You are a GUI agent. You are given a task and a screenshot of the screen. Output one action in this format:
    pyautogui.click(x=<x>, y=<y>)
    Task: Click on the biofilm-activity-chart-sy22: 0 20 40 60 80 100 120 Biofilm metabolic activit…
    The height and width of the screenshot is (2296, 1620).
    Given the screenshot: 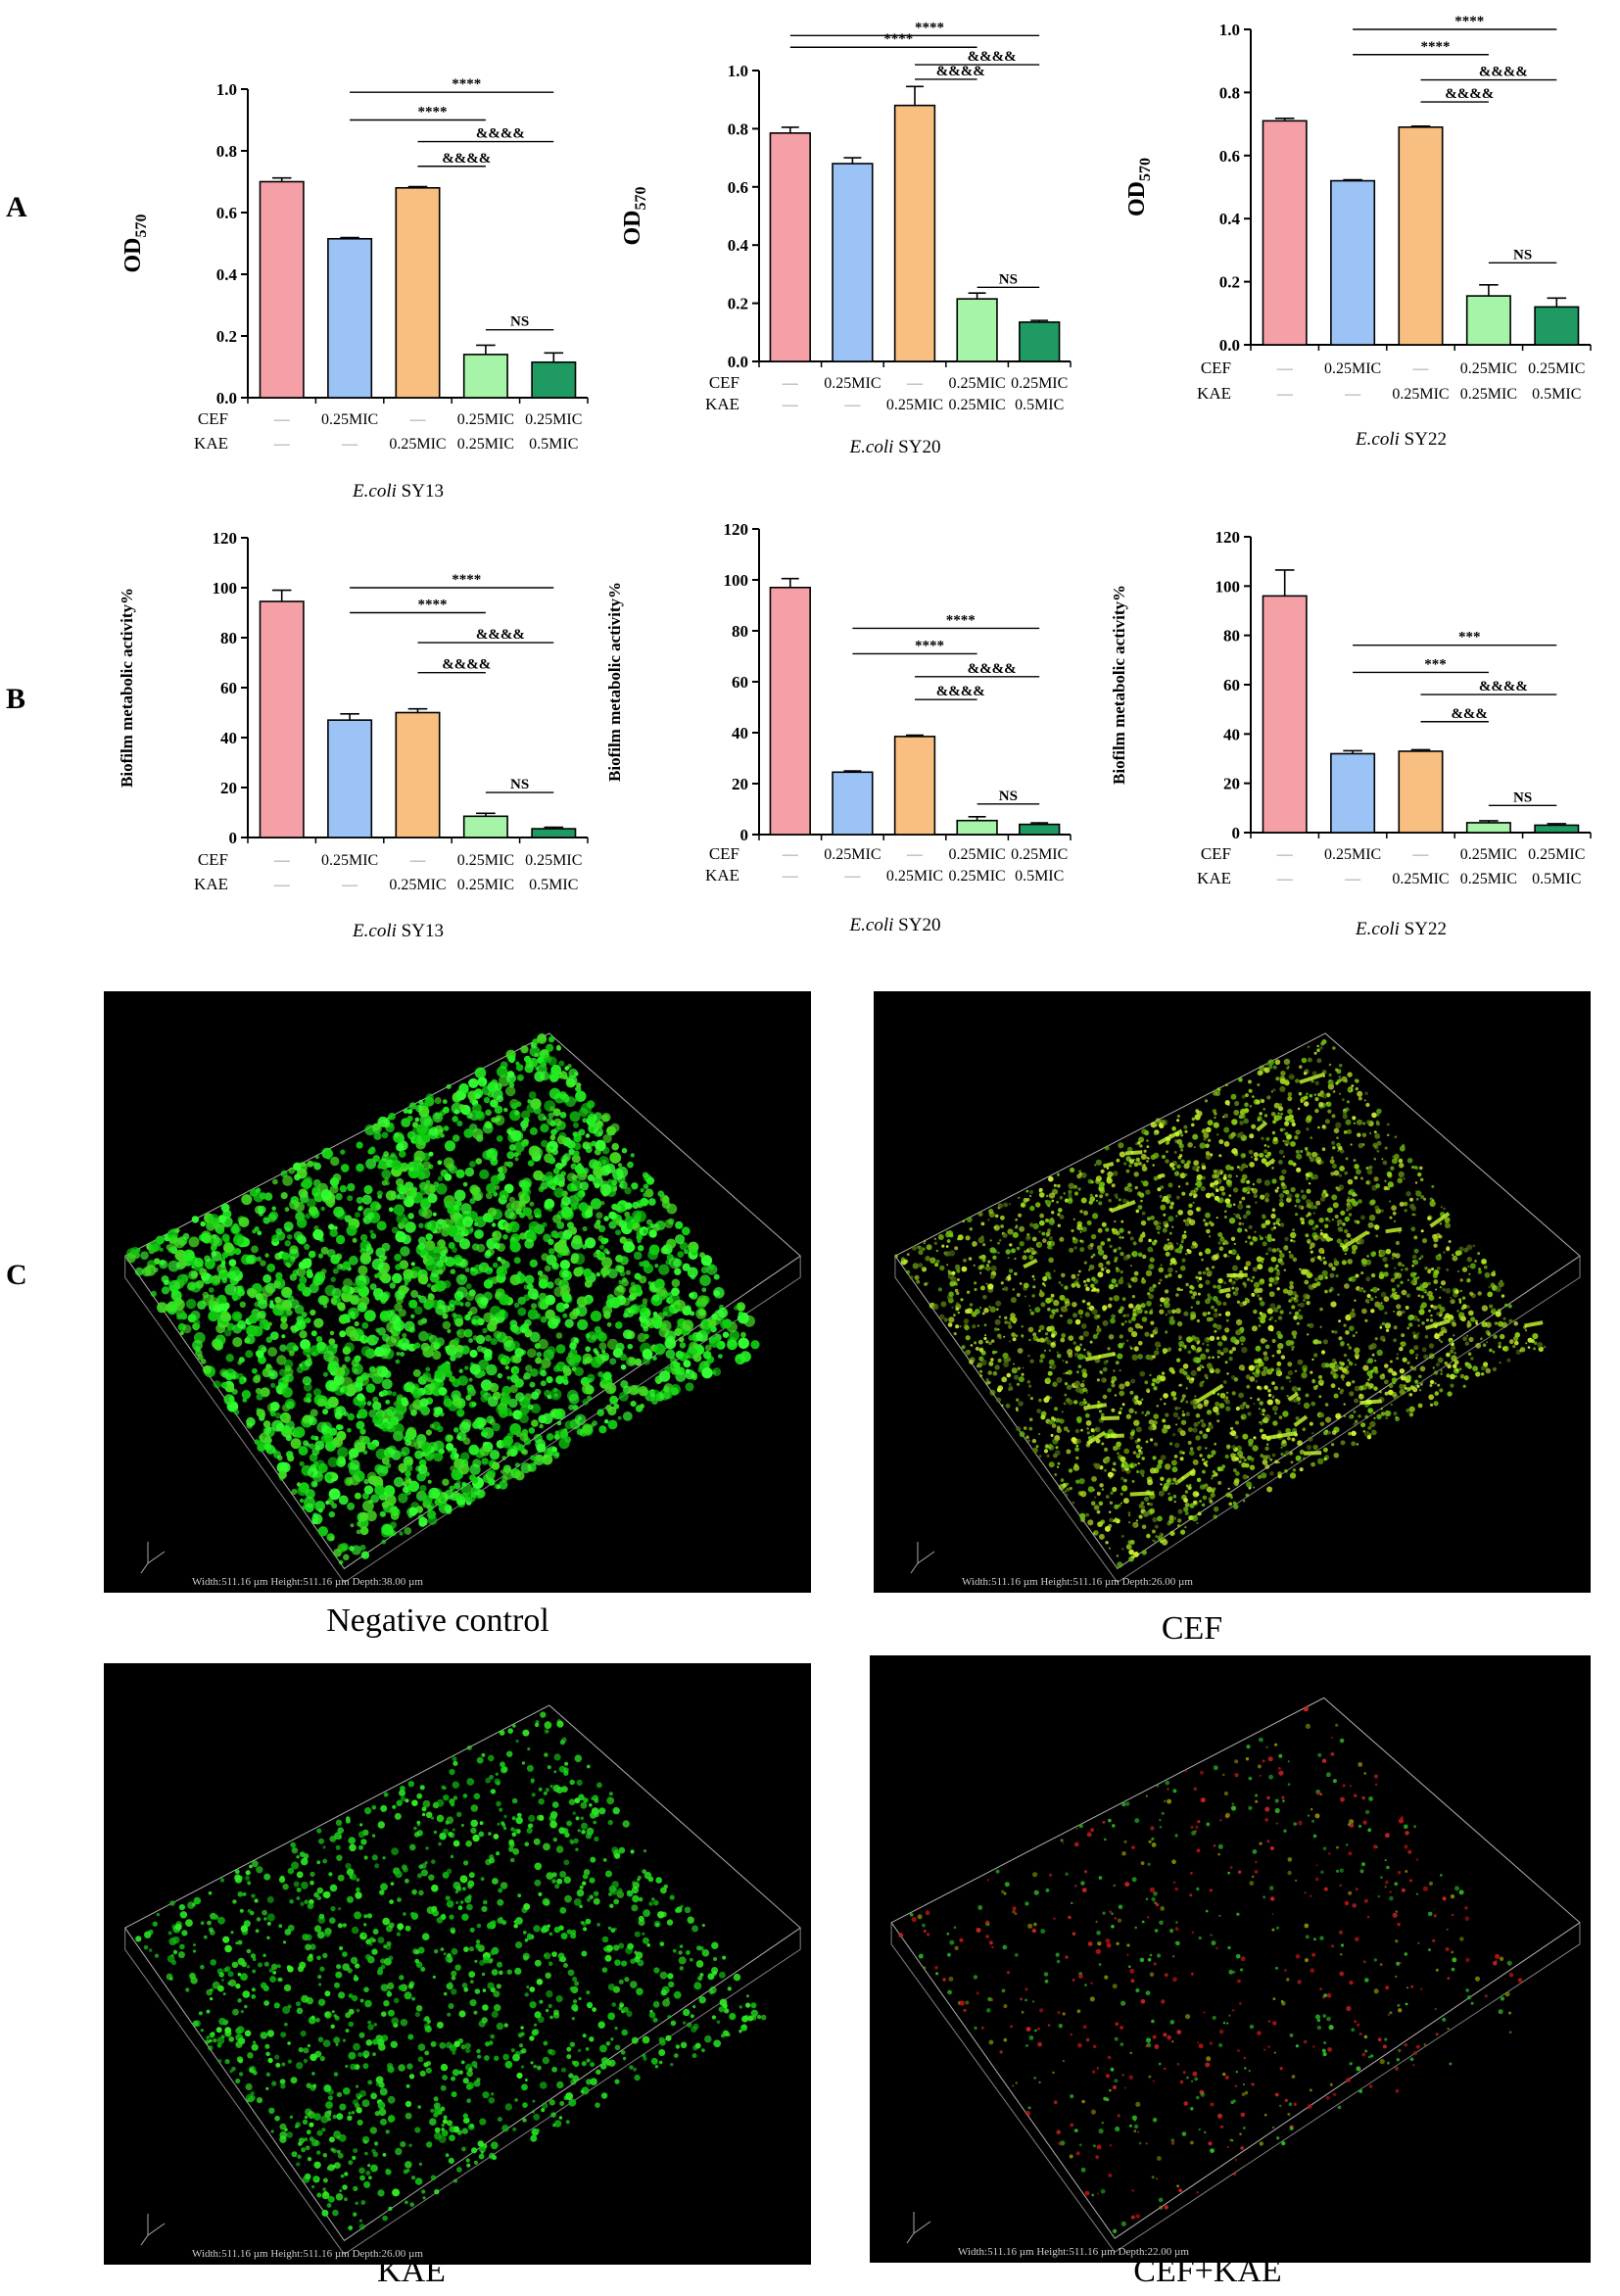 What is the action you would take?
    pyautogui.click(x=1351, y=733)
    